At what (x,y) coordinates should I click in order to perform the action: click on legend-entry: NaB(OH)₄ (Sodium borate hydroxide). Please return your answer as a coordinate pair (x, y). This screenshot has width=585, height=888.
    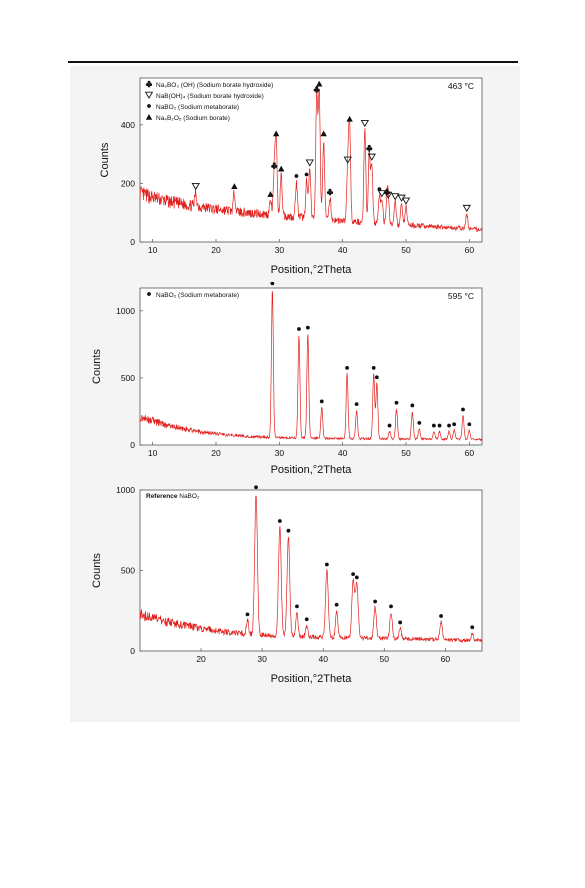
    Looking at the image, I should click on (210, 96).